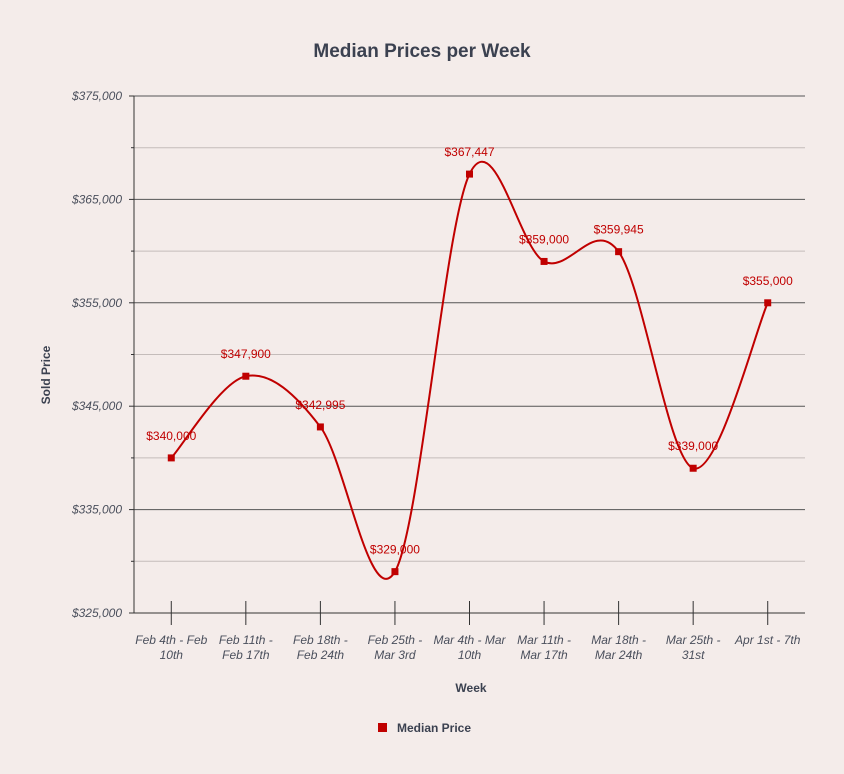 Image resolution: width=844 pixels, height=774 pixels. Describe the element at coordinates (320, 647) in the screenshot. I see `x-tick-label: Feb 18th -Feb 24th` at that location.